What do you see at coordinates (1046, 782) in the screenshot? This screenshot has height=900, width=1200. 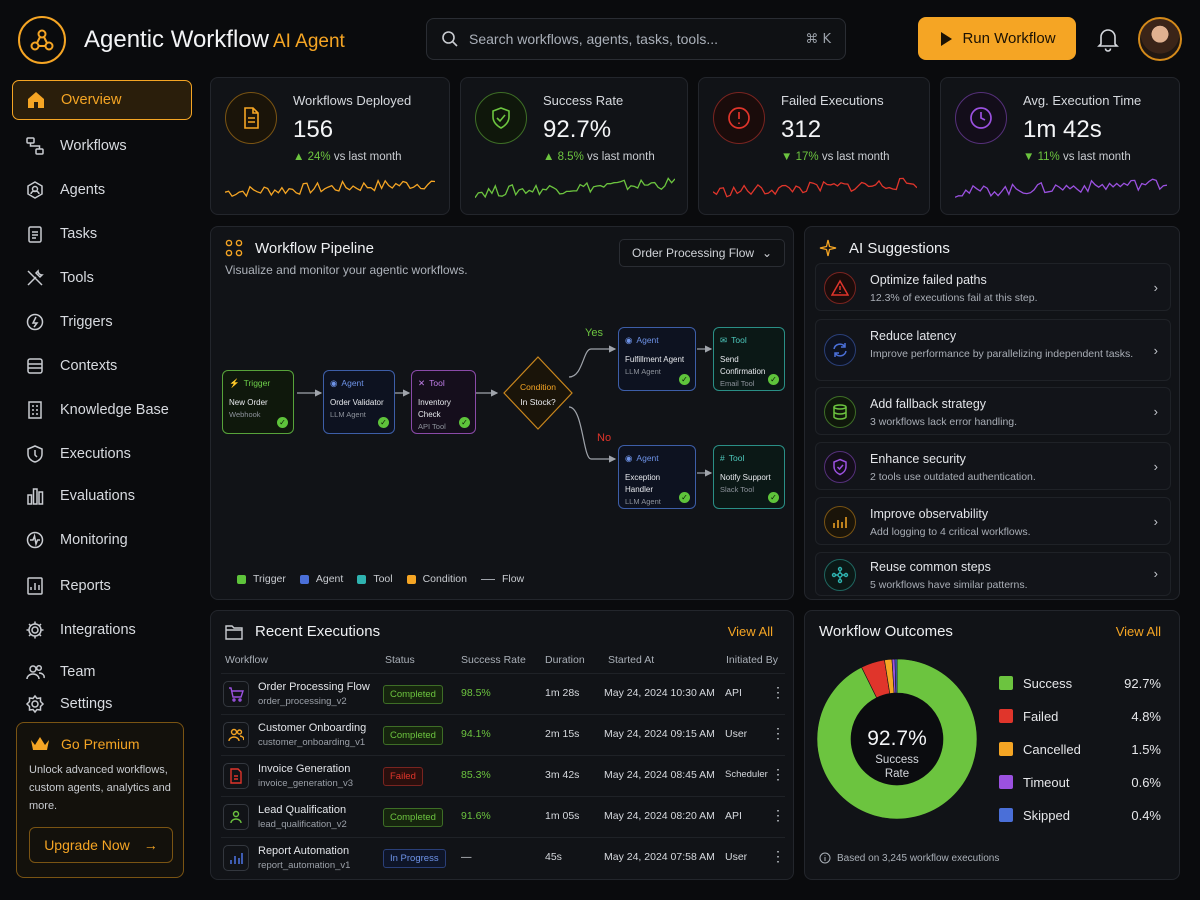 I see `legend-label: Timeout` at bounding box center [1046, 782].